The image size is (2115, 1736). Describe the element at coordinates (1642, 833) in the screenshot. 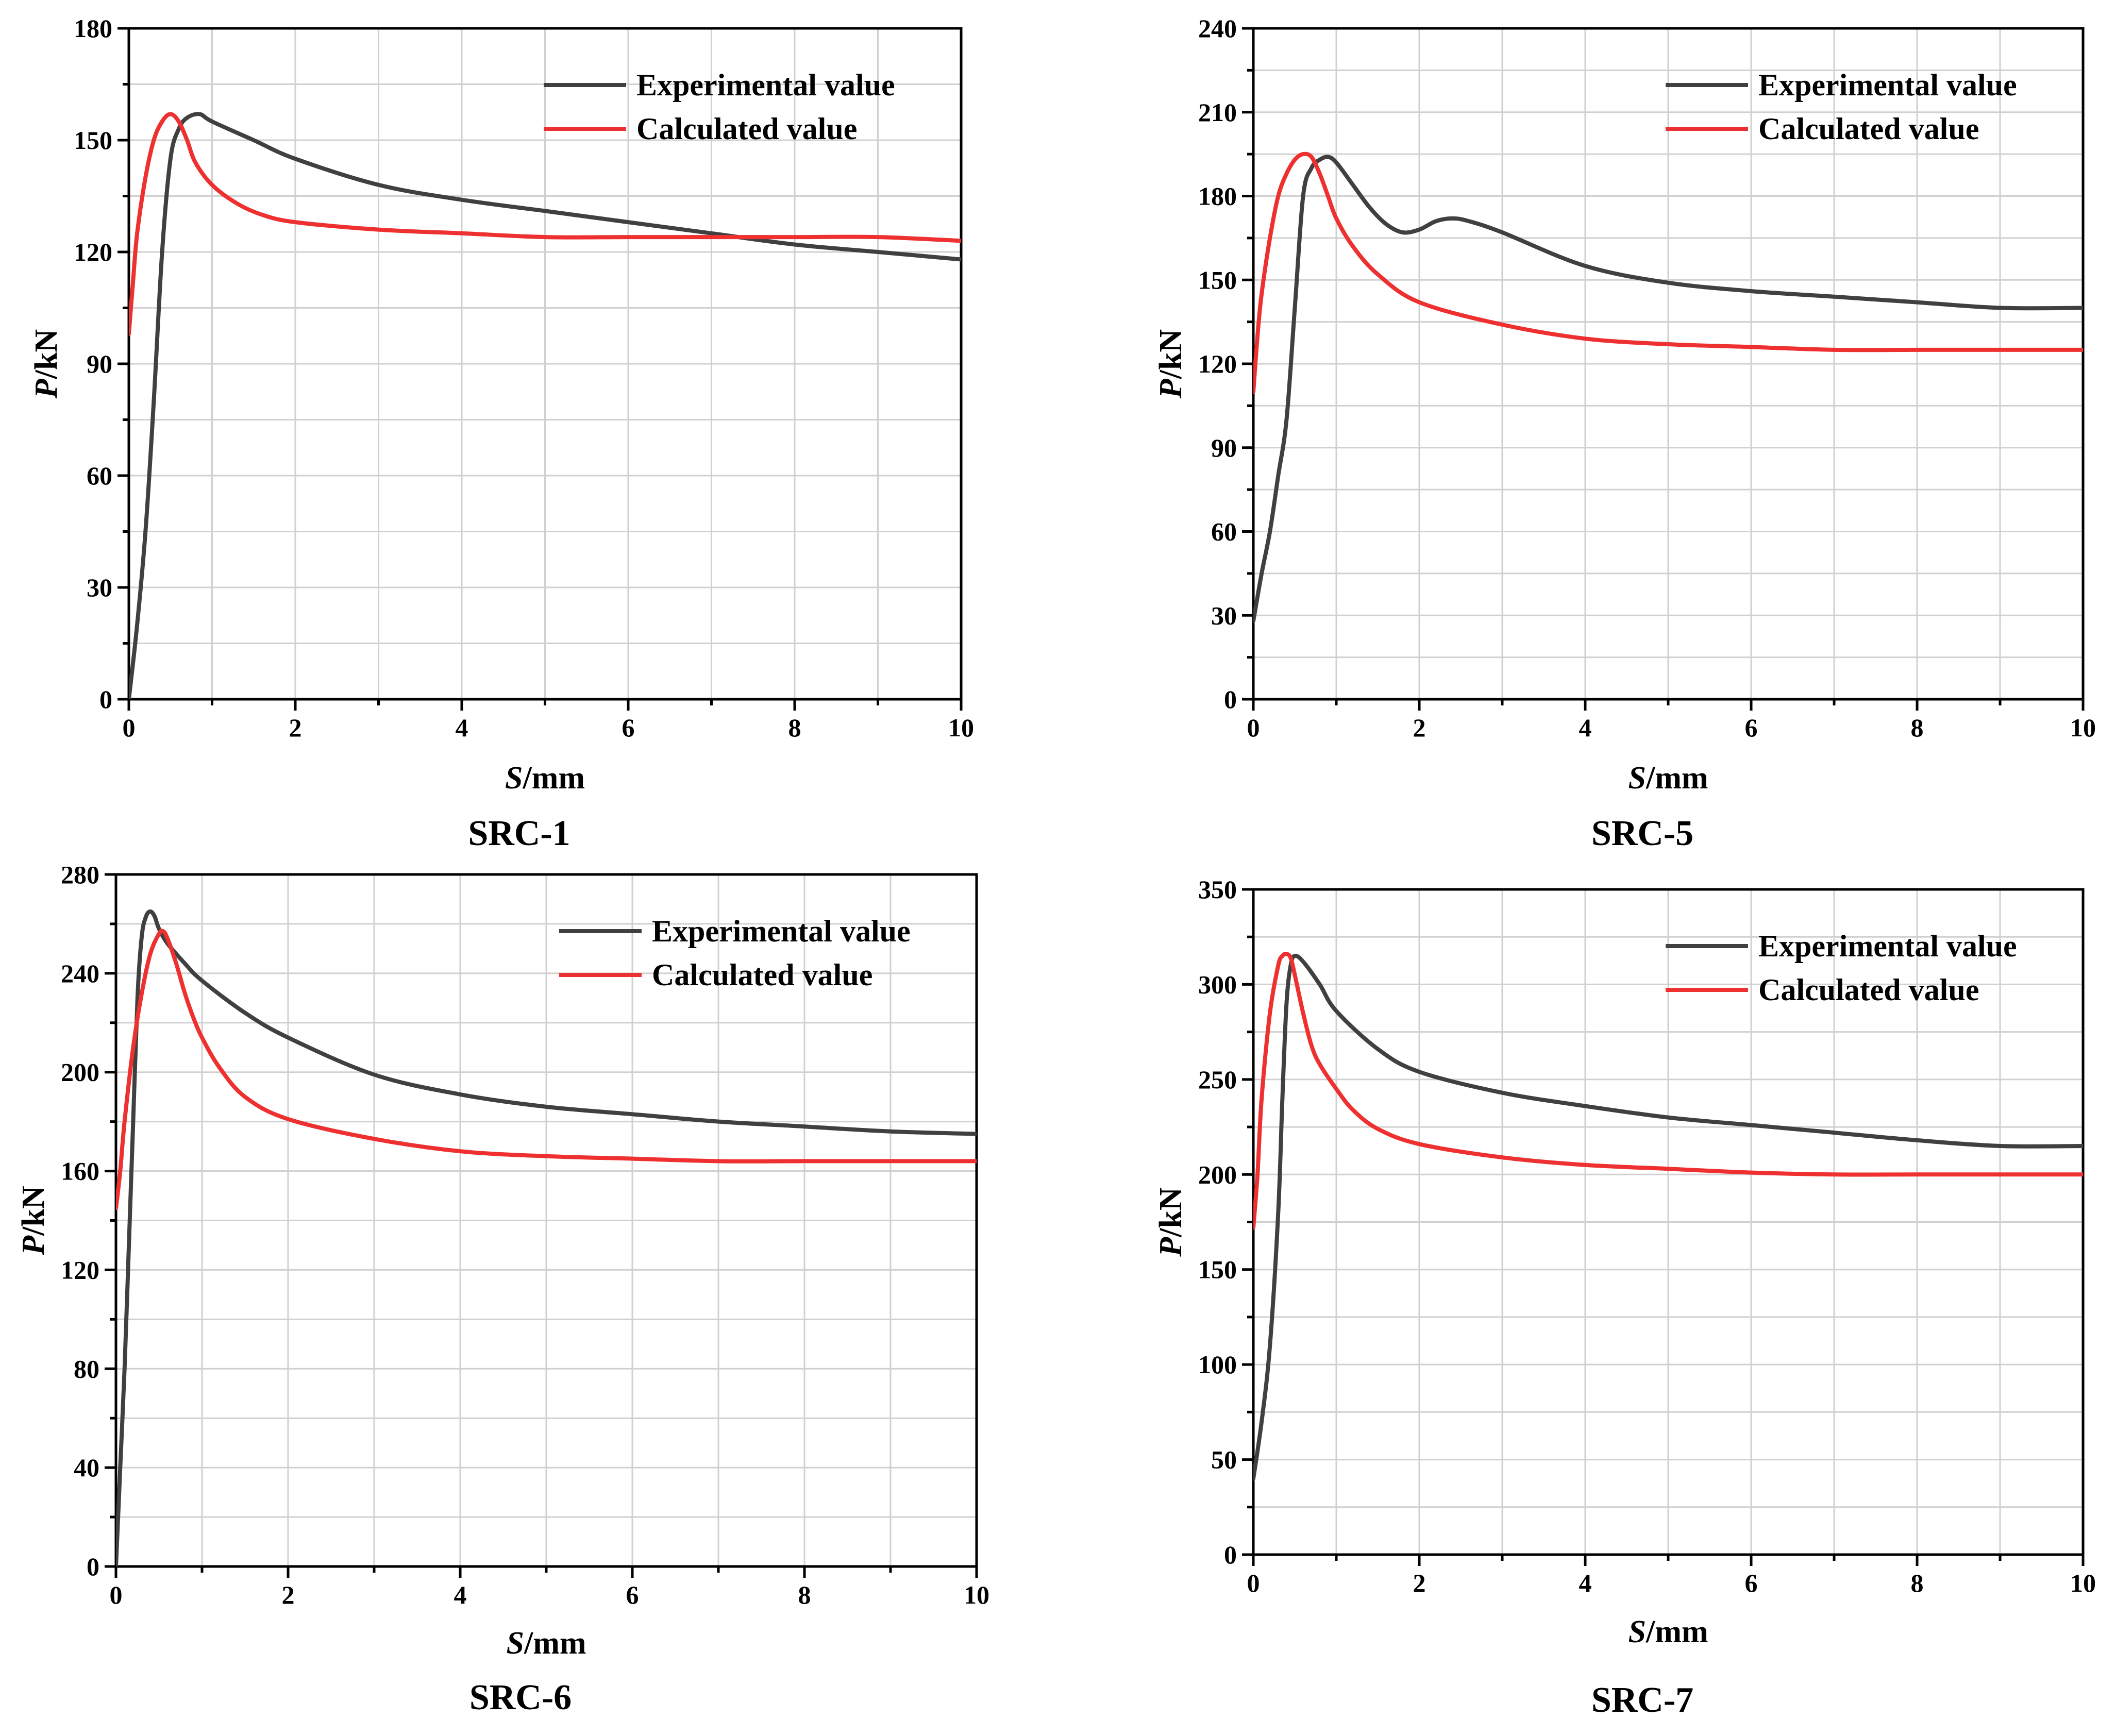

I see `panel-caption: SRC-5` at that location.